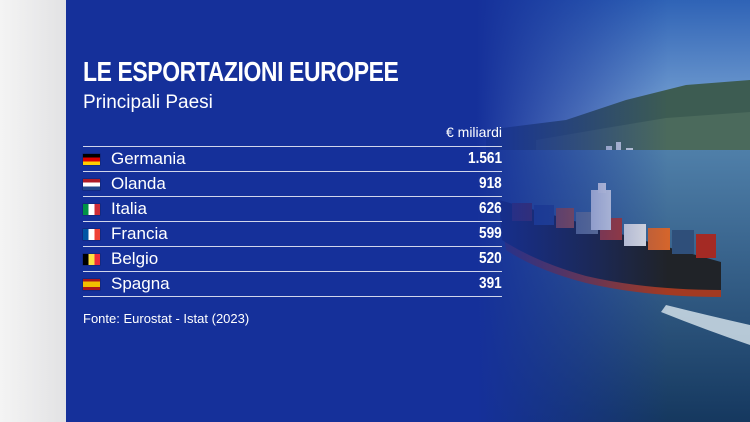  I want to click on export-value: 626, so click(490, 208).